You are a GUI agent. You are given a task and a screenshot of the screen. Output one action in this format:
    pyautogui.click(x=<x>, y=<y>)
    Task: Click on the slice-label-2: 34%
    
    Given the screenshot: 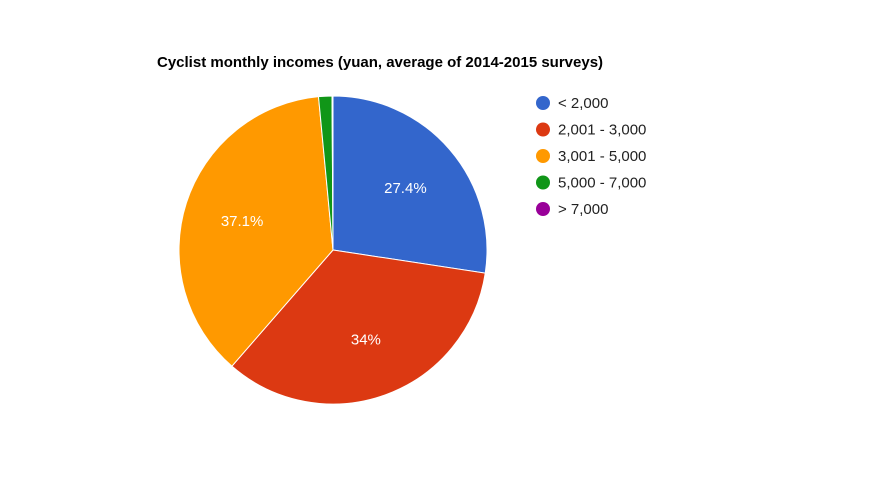 What is the action you would take?
    pyautogui.click(x=366, y=340)
    